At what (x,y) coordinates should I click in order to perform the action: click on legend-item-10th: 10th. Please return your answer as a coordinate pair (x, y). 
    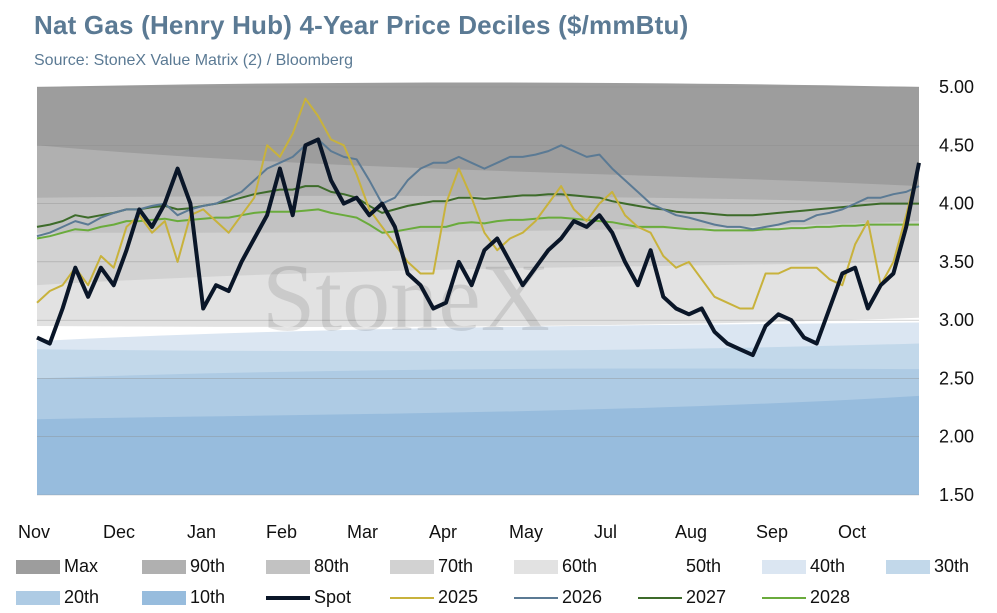
    Looking at the image, I should click on (183, 597).